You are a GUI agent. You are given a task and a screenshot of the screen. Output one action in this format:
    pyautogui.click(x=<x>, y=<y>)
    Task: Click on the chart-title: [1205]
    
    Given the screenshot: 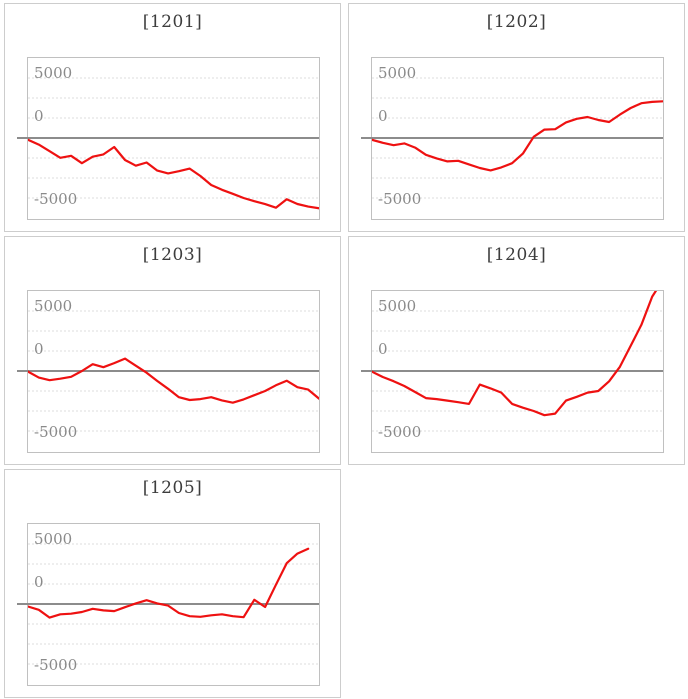 What is the action you would take?
    pyautogui.click(x=172, y=488)
    